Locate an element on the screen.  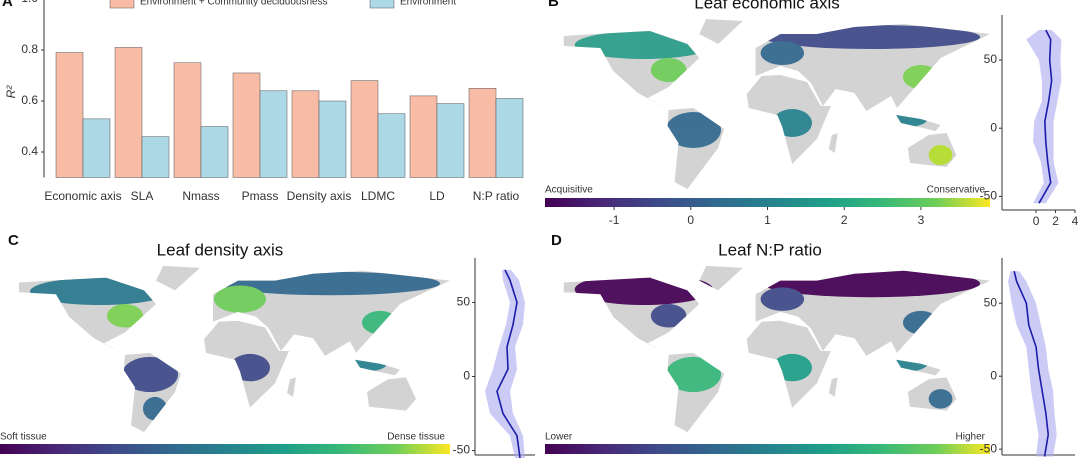
panel-label: C is located at coordinates (13, 240).